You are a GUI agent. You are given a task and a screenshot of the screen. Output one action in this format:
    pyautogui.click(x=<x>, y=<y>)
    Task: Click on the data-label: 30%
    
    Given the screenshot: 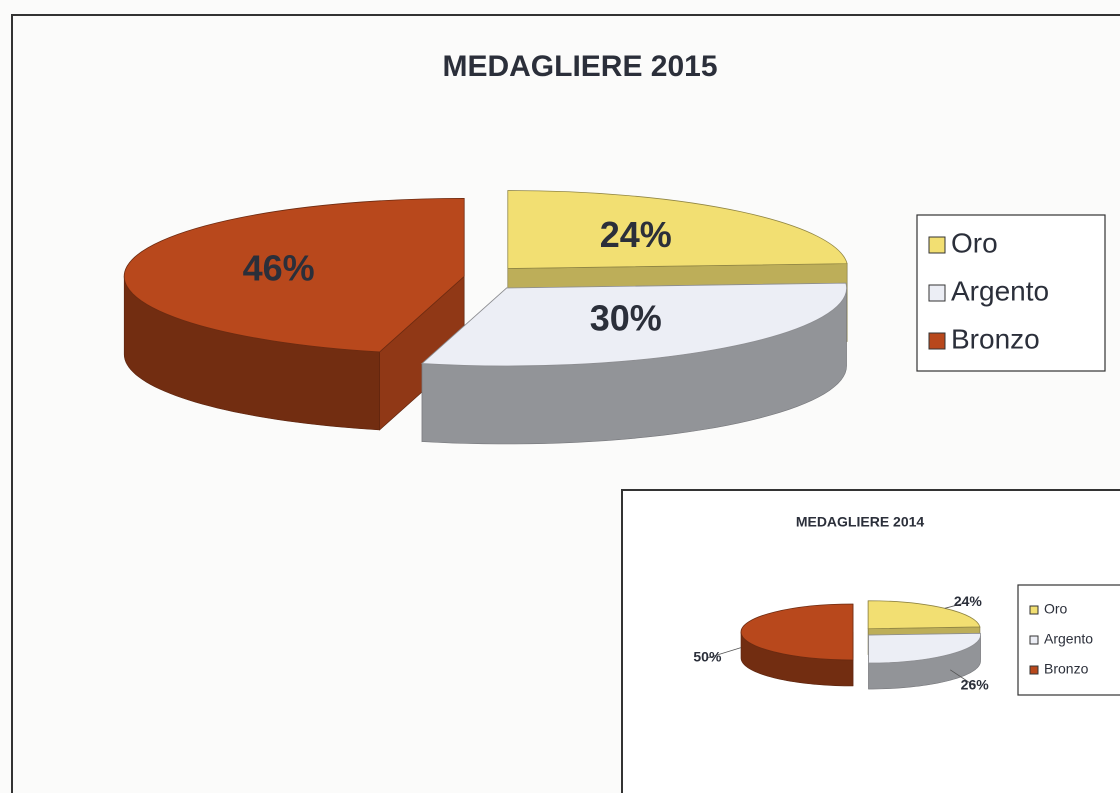 What is the action you would take?
    pyautogui.click(x=626, y=318)
    